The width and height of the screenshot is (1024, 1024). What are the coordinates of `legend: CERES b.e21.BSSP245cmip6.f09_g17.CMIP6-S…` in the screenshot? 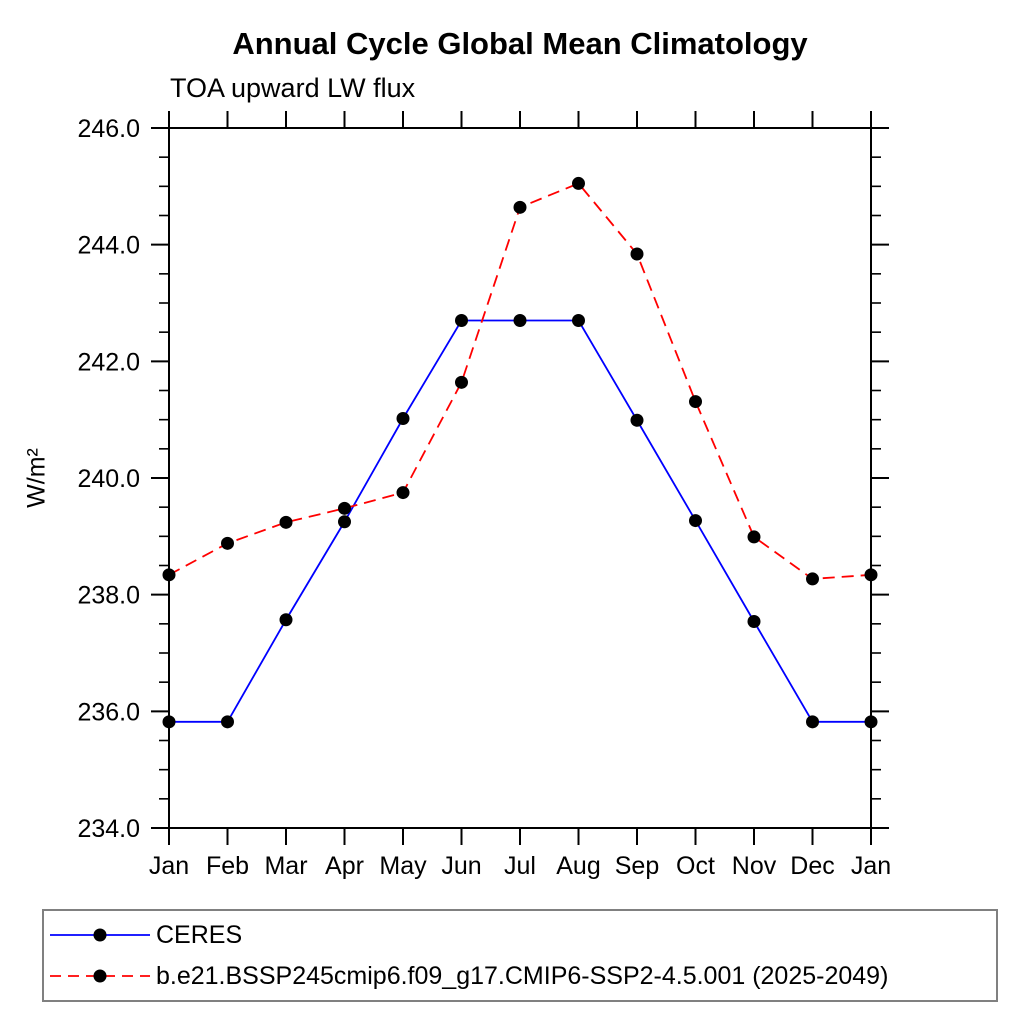 It's located at (520, 955).